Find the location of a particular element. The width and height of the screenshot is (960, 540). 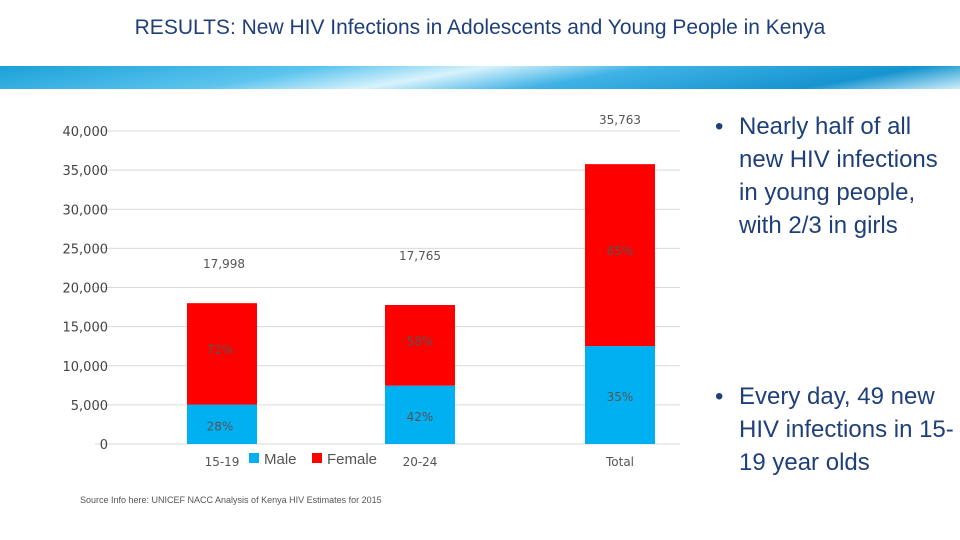

y-tick-label: 10,000 is located at coordinates (86, 367).